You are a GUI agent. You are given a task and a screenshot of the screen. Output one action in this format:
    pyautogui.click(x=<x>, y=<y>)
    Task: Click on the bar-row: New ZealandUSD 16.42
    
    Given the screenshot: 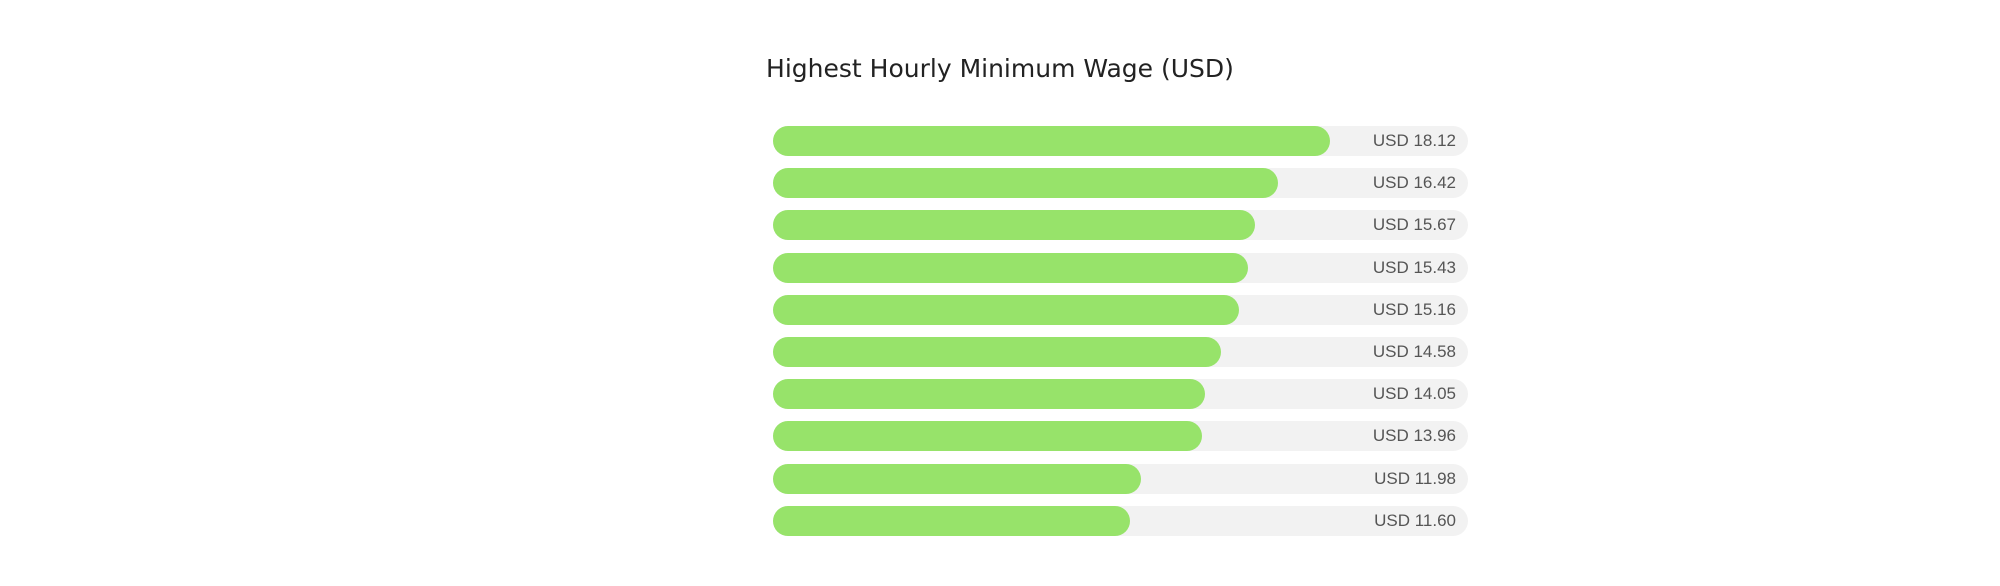 What is the action you would take?
    pyautogui.click(x=1000, y=183)
    